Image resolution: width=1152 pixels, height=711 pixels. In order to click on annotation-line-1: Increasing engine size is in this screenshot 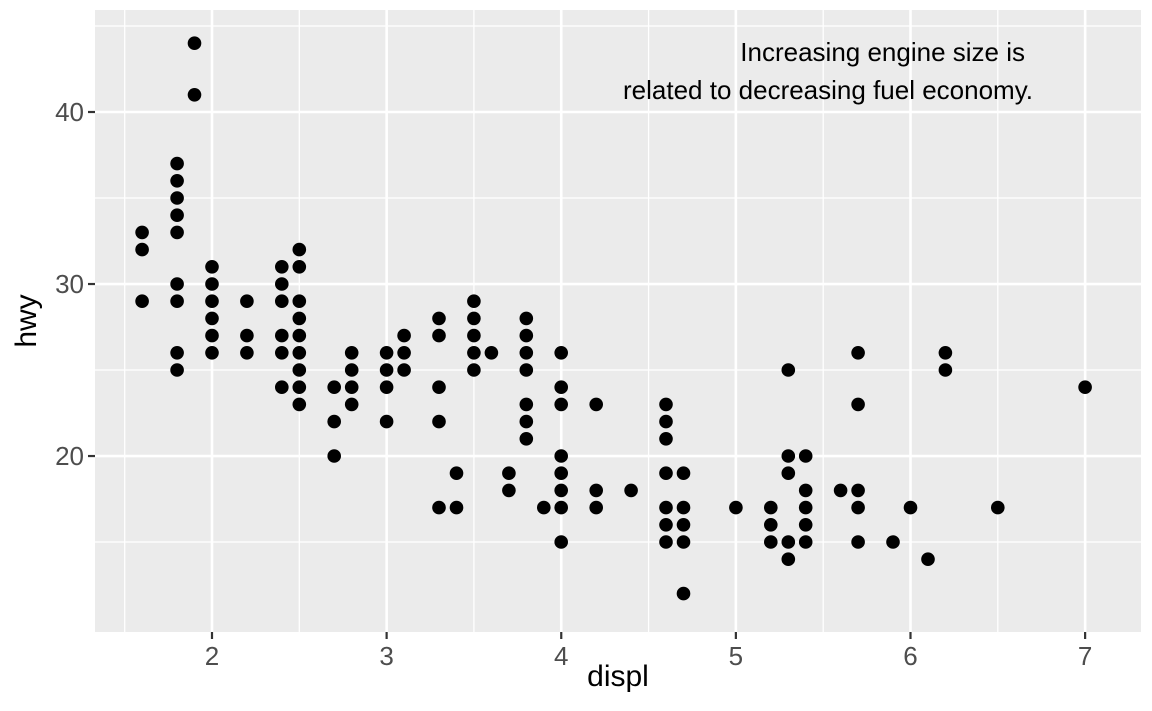, I will do `click(882, 52)`.